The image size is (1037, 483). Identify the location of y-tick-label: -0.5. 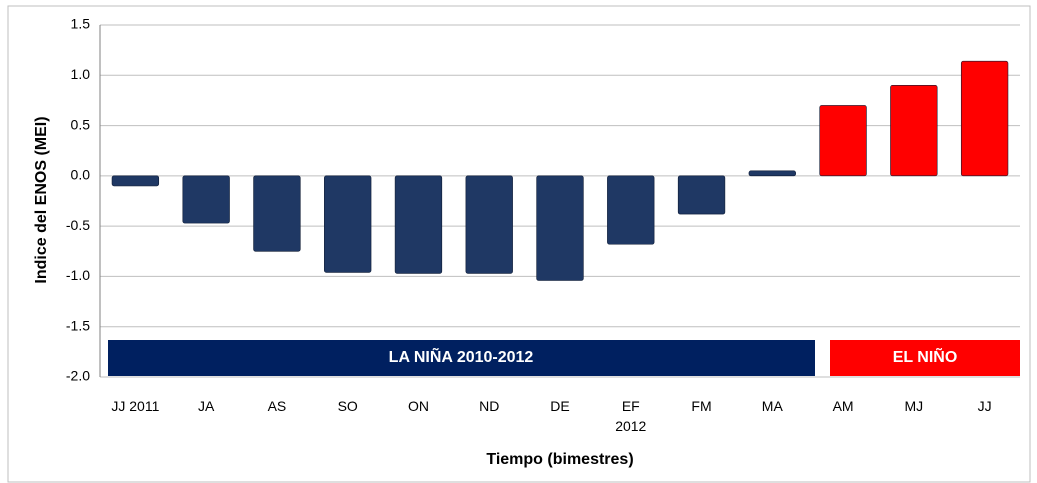
(78, 225).